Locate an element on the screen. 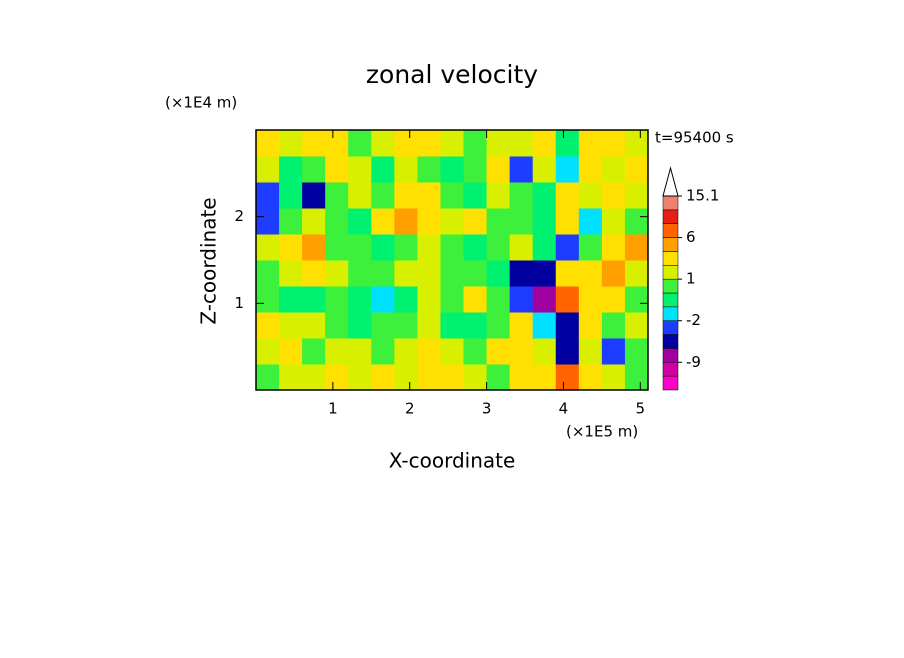 The height and width of the screenshot is (658, 904). colorbar-label: -2 is located at coordinates (693, 320).